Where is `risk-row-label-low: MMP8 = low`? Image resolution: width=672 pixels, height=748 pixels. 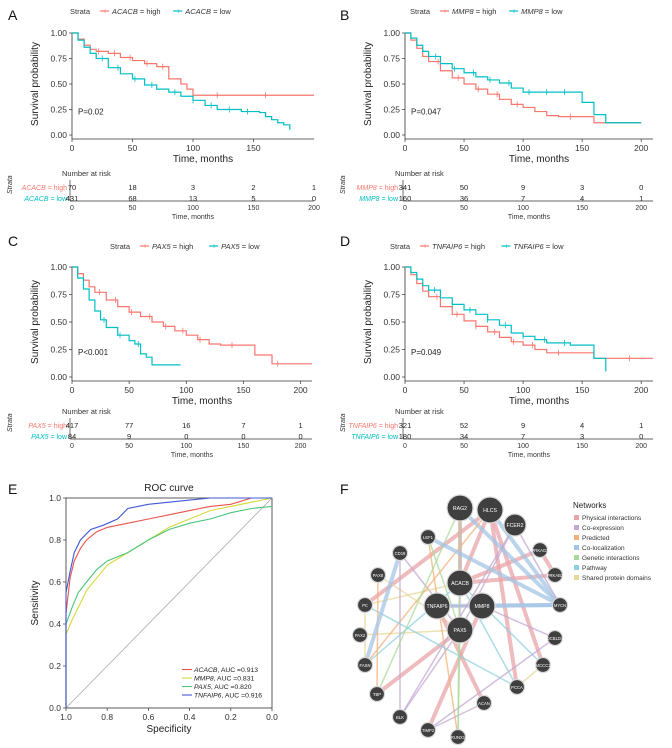 risk-row-label-low: MMP8 = low is located at coordinates (379, 199).